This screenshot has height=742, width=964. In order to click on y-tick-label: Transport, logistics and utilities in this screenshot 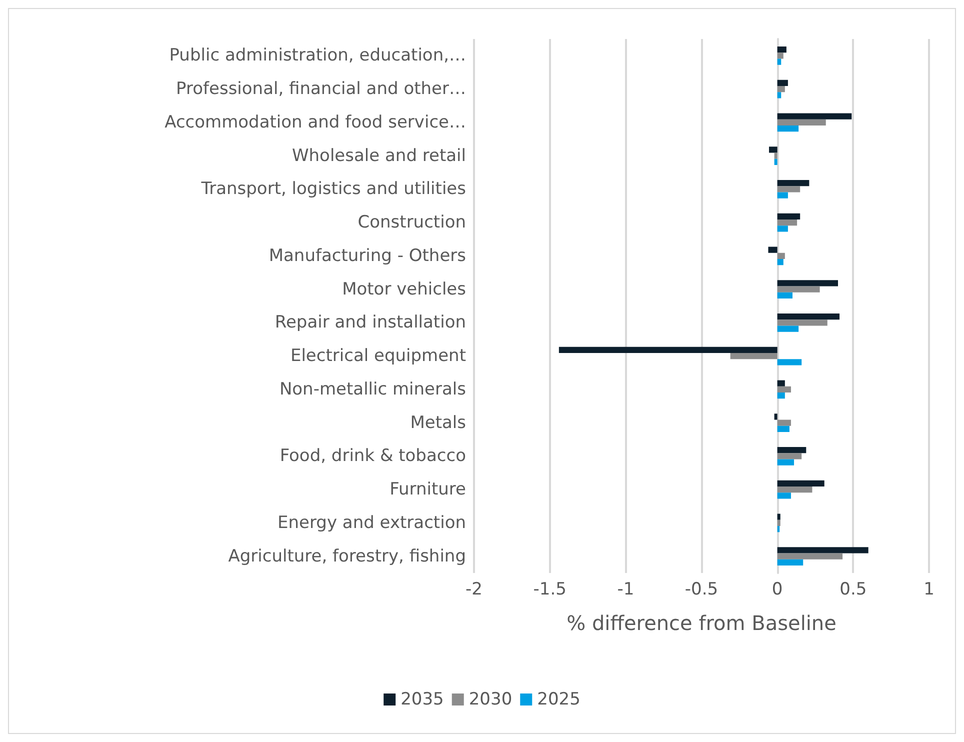, I will do `click(333, 189)`.